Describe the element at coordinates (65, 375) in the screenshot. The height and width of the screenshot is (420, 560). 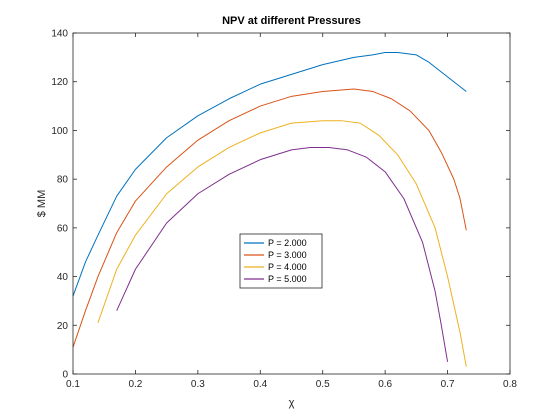
I see `y-tick-label: 0` at that location.